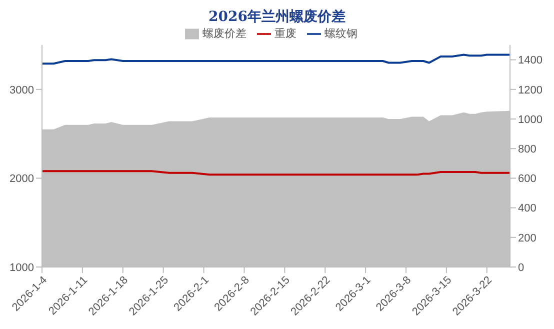 This screenshot has height=329, width=554. What do you see at coordinates (527, 208) in the screenshot?
I see `y2-tick-label: 400` at bounding box center [527, 208].